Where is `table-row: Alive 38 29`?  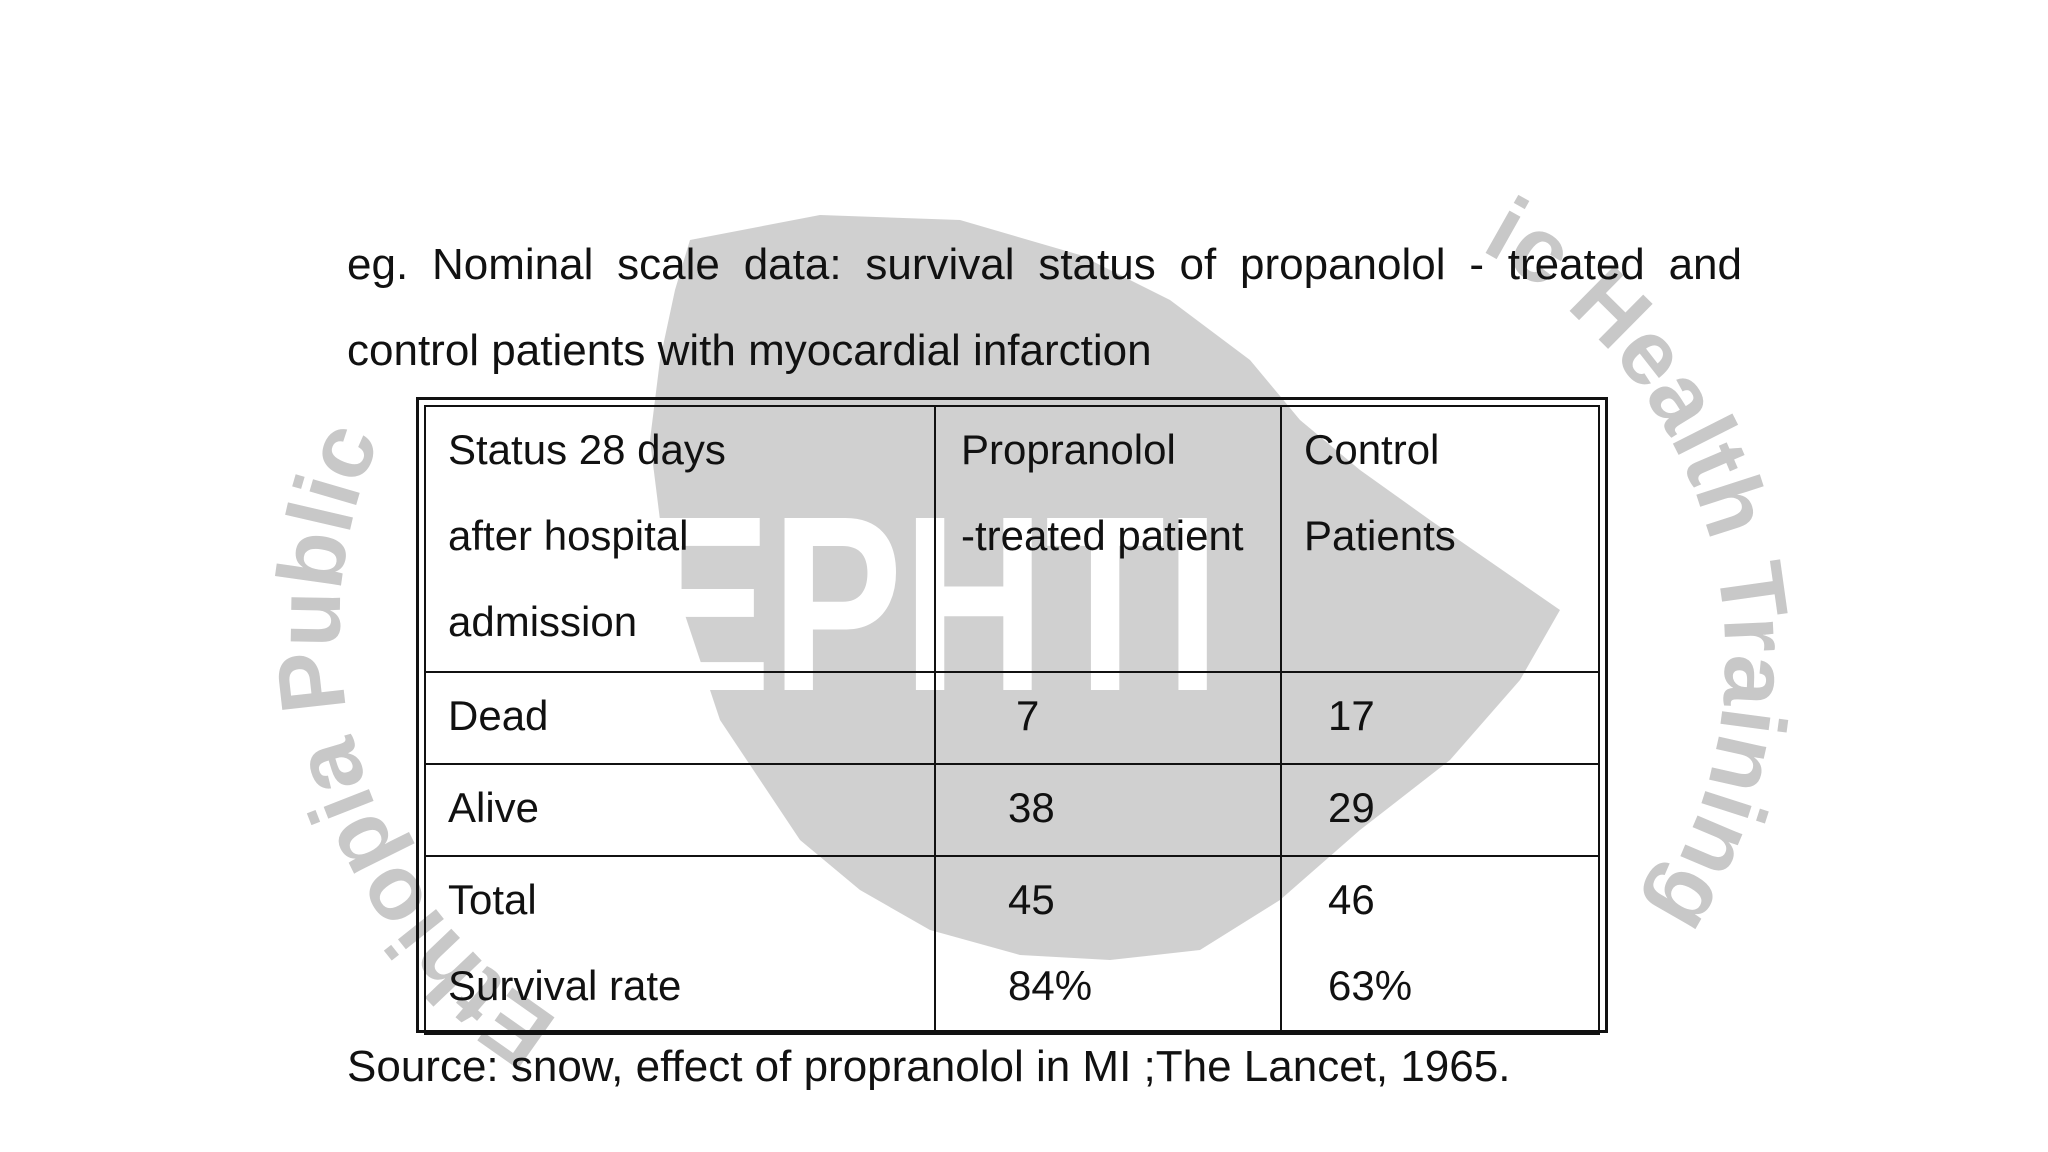 table-row: Alive 38 29 is located at coordinates (1012, 810).